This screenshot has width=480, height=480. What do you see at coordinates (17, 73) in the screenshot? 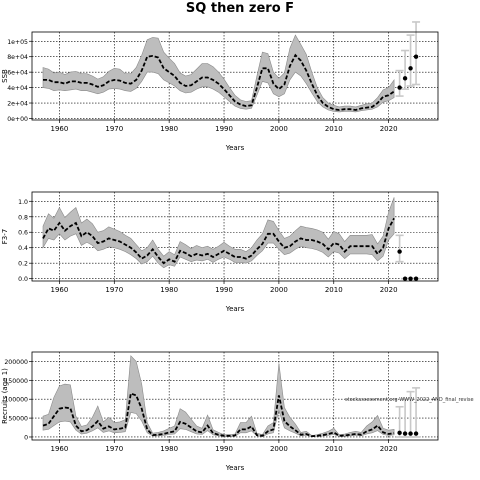
I see `y-tick-label: 6e+04` at bounding box center [17, 73].